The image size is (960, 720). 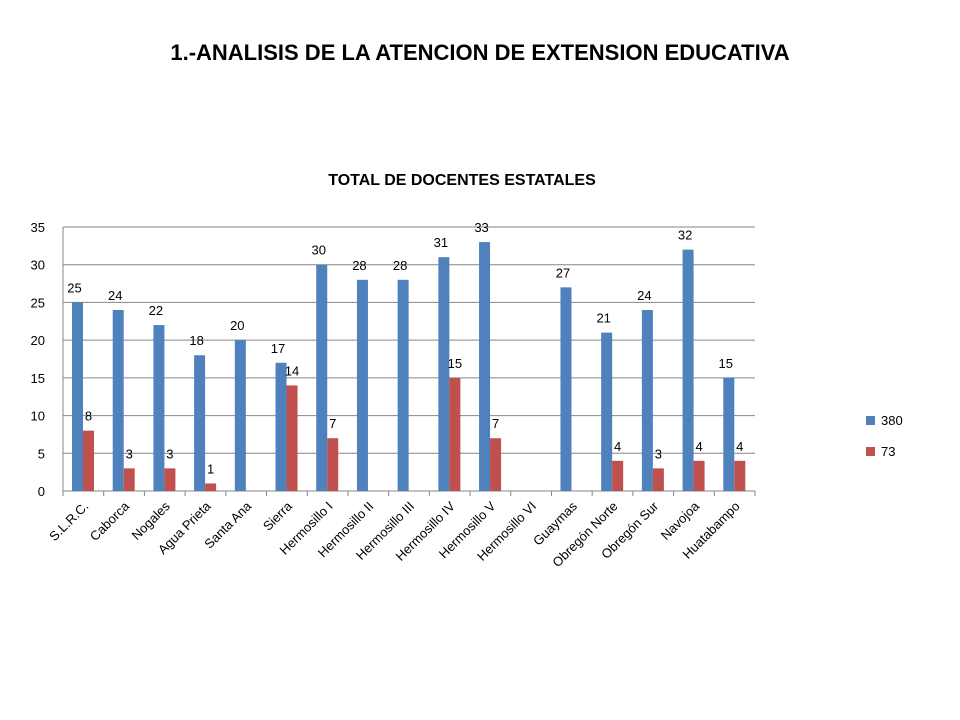 What do you see at coordinates (237, 325) in the screenshot?
I see `data-label: 20` at bounding box center [237, 325].